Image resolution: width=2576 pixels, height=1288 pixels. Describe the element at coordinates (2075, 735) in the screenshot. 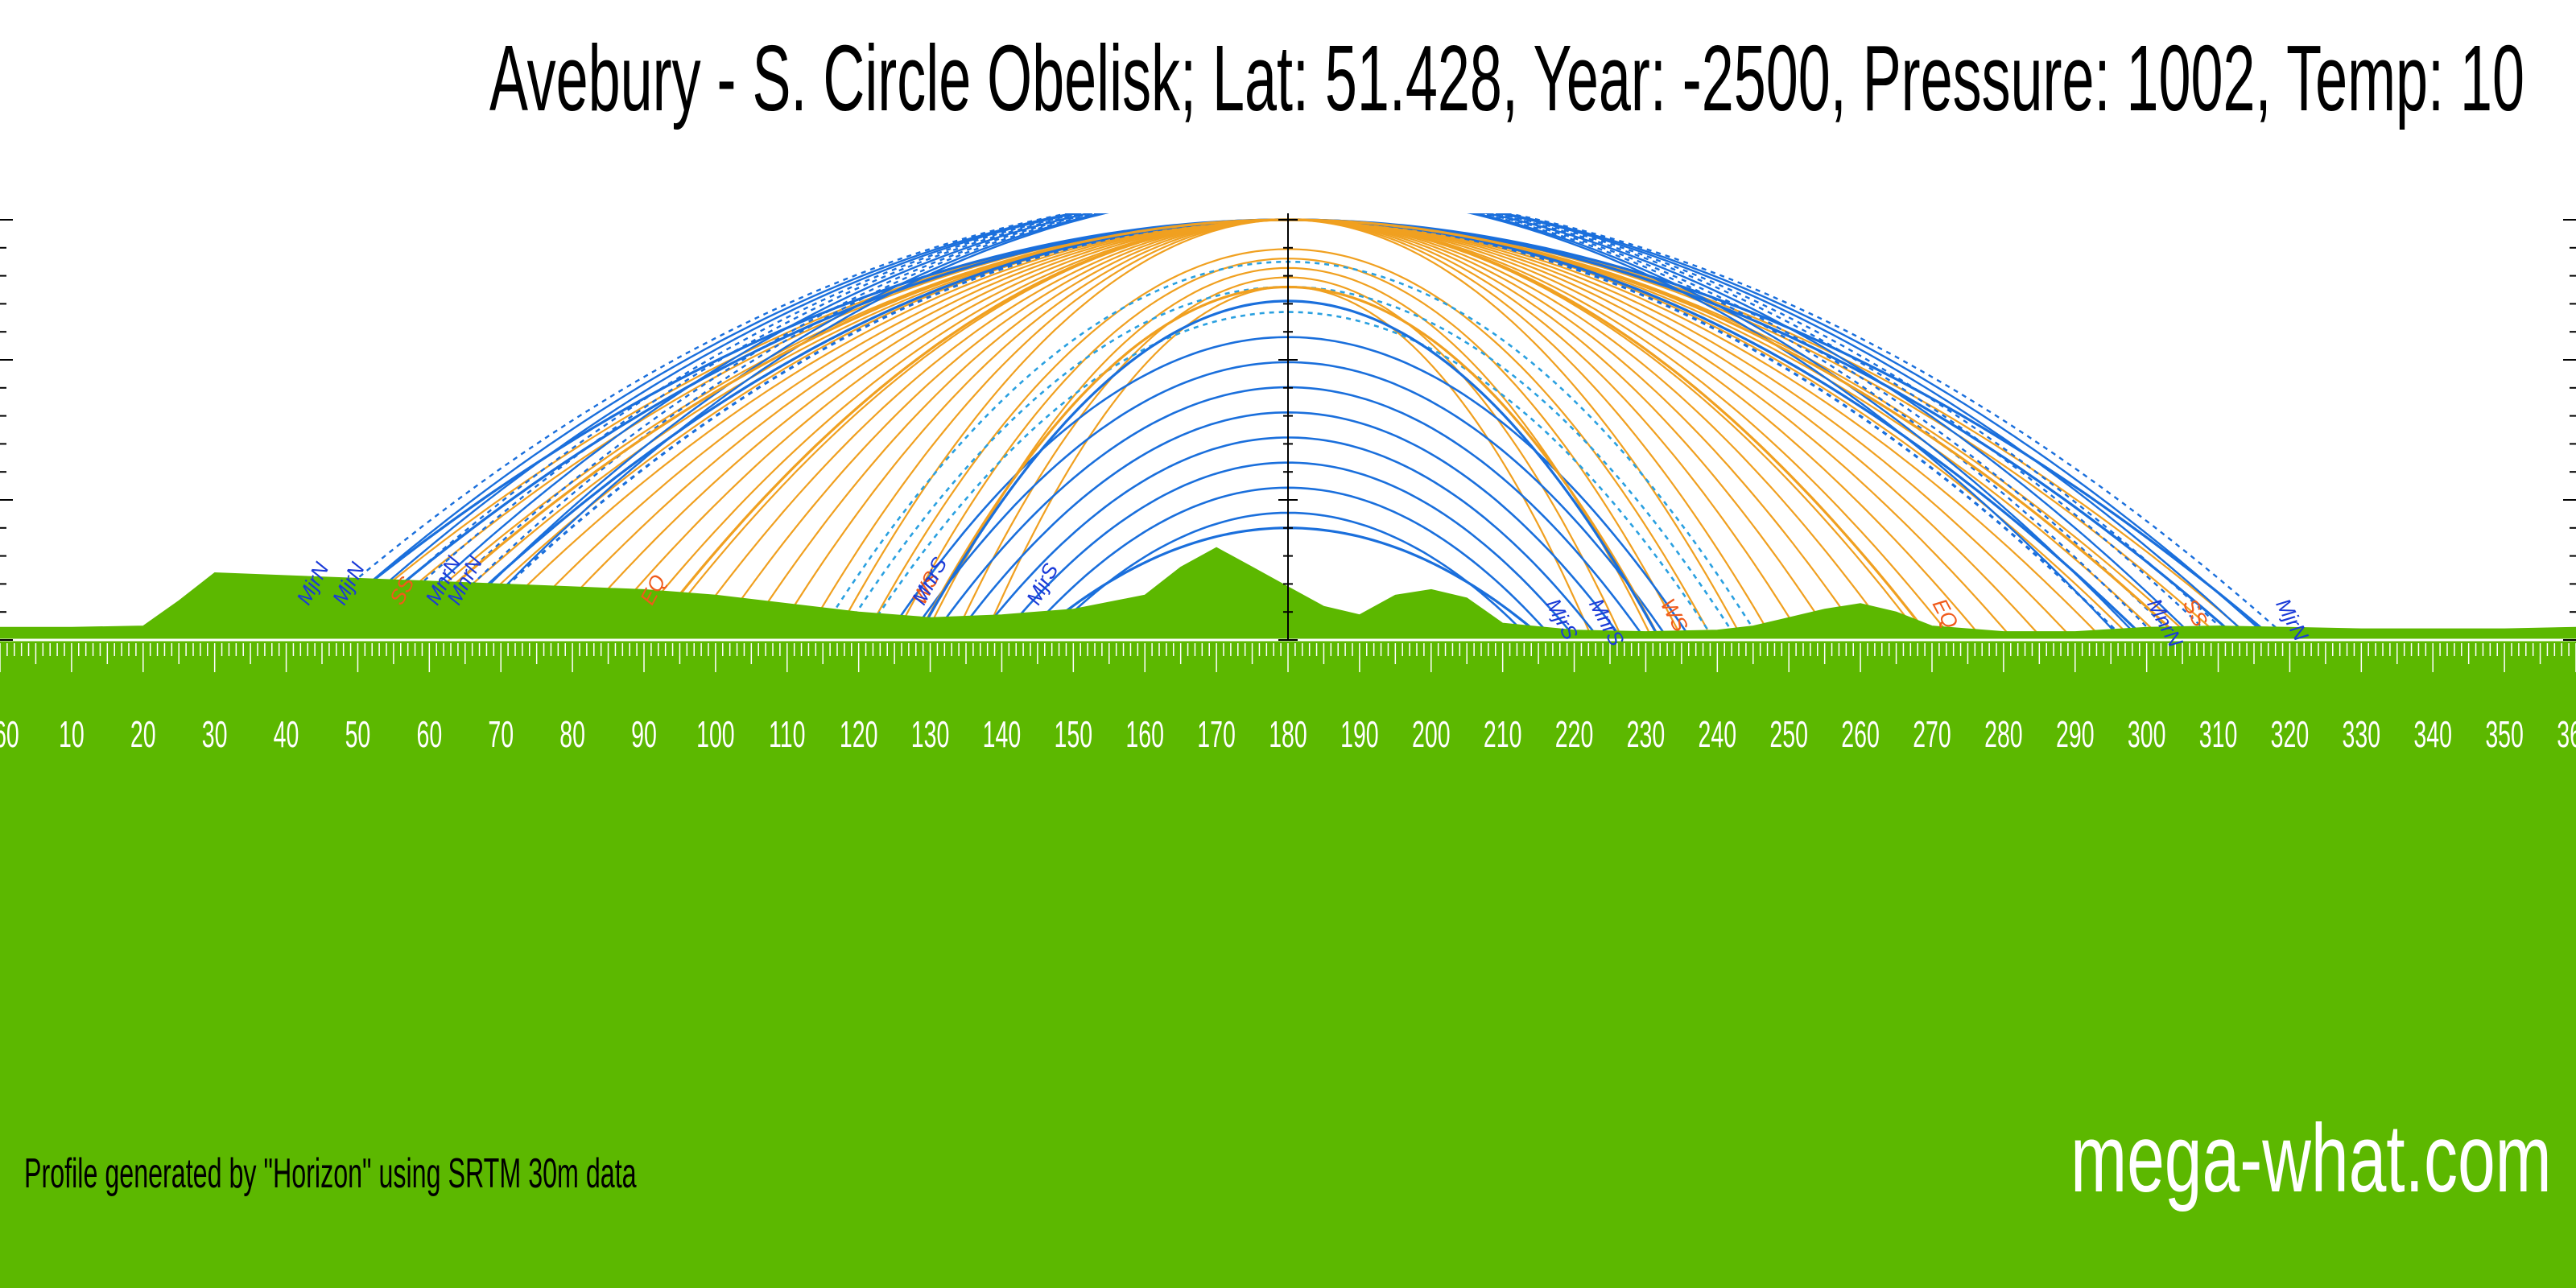

I see `azimuth-tick-label: 290` at that location.